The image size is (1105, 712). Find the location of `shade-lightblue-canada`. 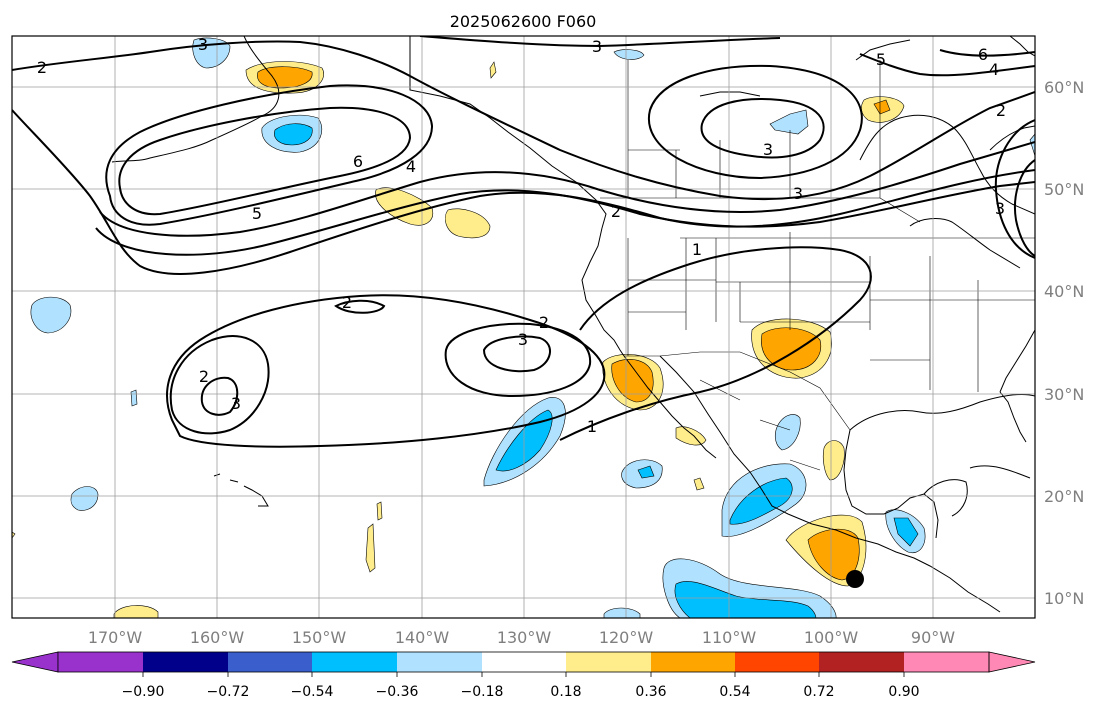

shade-lightblue-canada is located at coordinates (789, 122).